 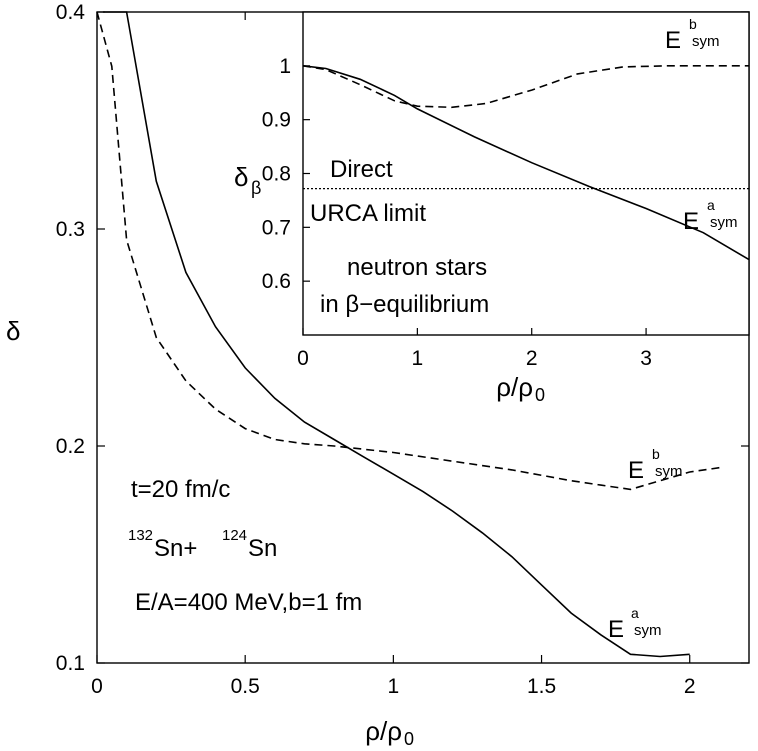 I want to click on inset-series-b-label: E b sym, so click(x=692, y=35).